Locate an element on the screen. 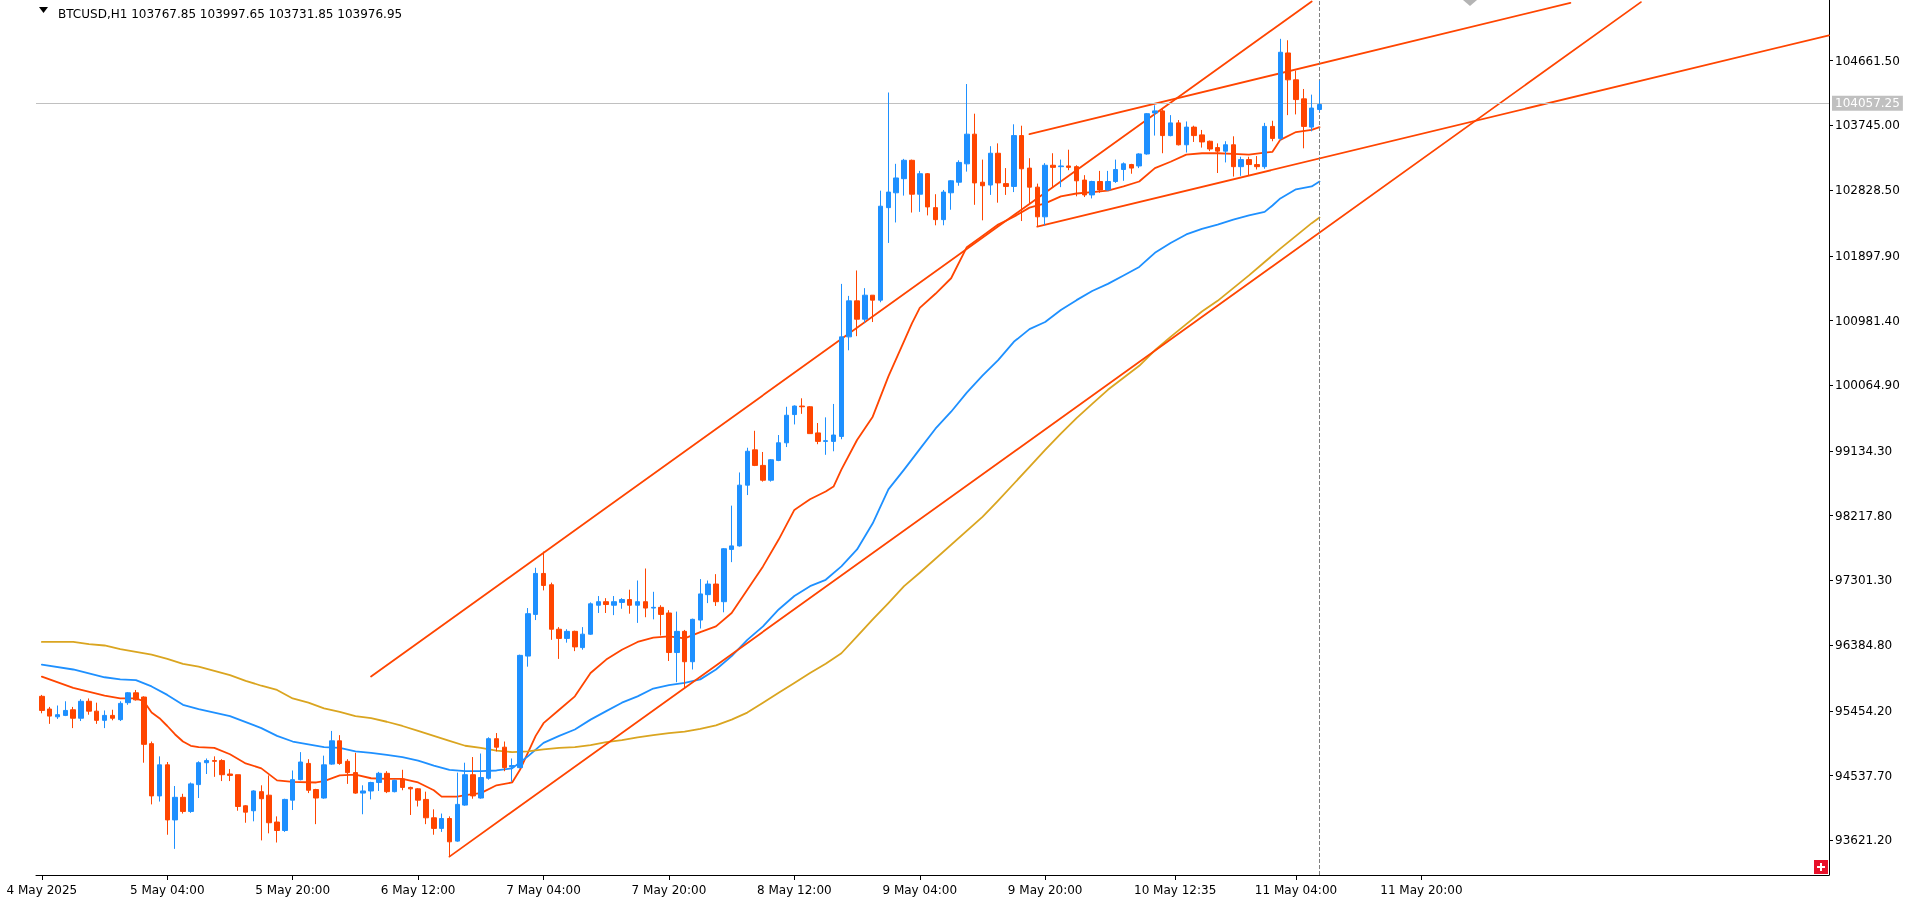 Image resolution: width=1920 pixels, height=909 pixels. y-tick-label: 101897.90 is located at coordinates (1867, 255).